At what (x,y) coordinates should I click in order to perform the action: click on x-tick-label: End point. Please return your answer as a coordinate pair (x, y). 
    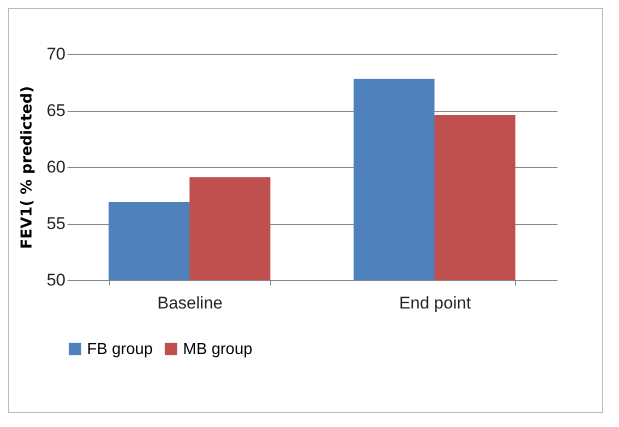
    Looking at the image, I should click on (435, 303).